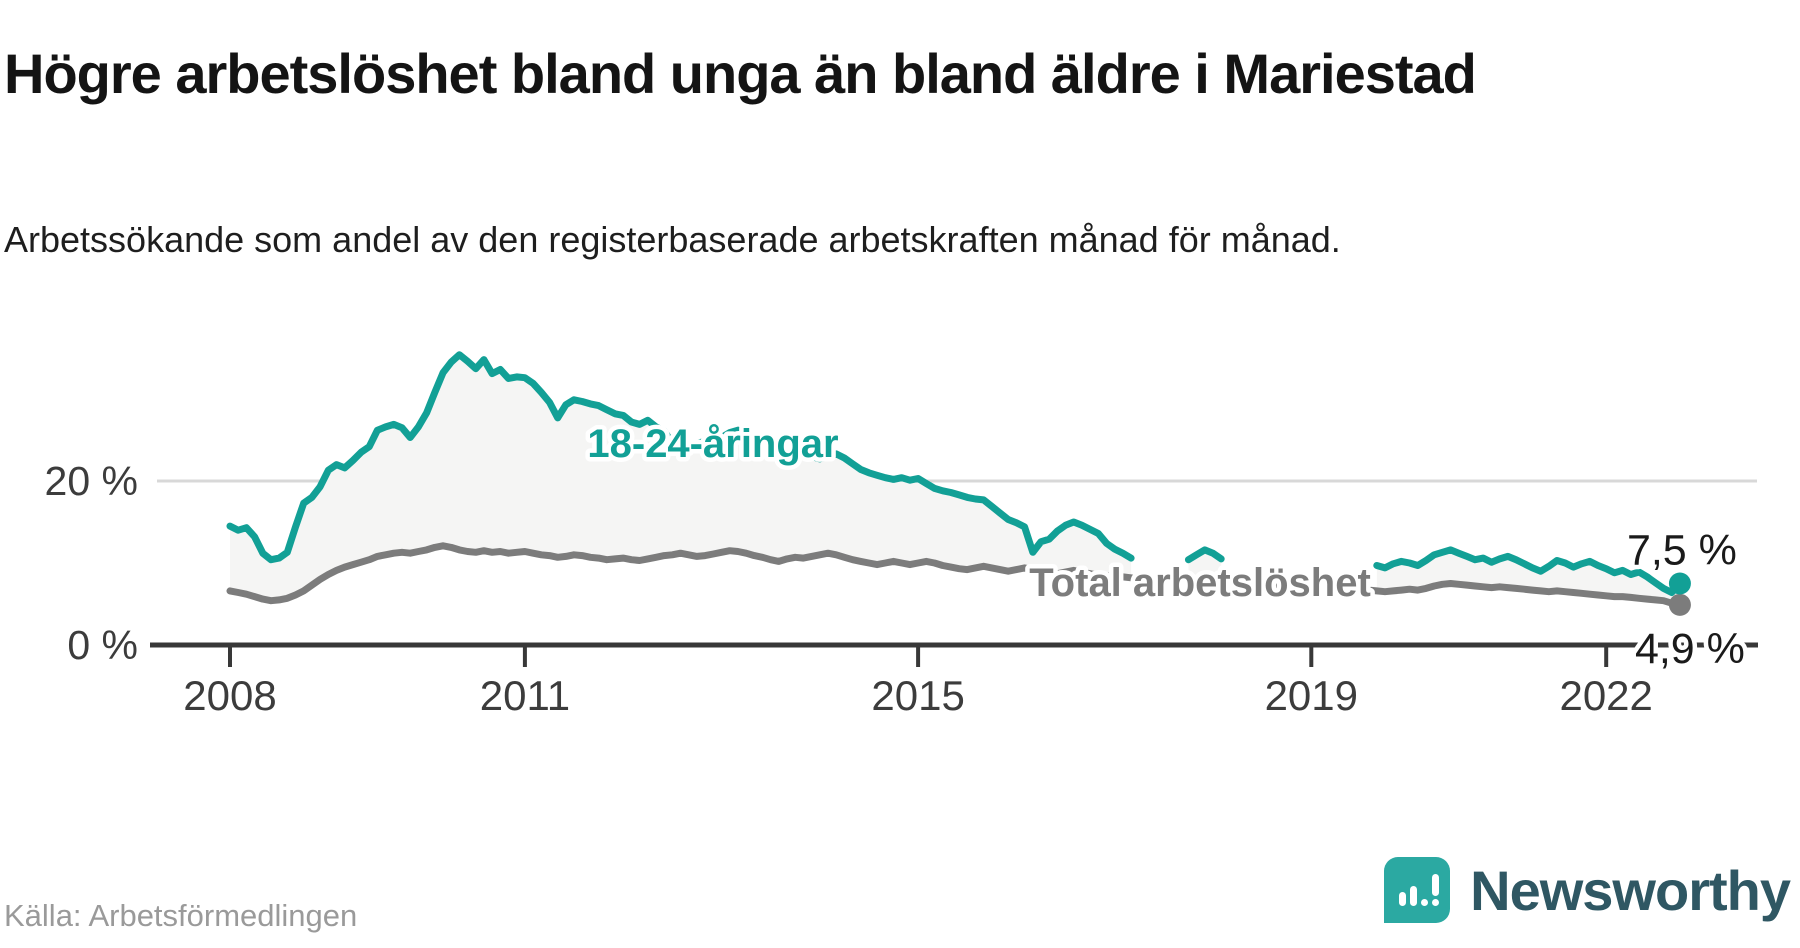 The width and height of the screenshot is (1800, 948). I want to click on x-axis-label-2022: 2022, so click(1605, 695).